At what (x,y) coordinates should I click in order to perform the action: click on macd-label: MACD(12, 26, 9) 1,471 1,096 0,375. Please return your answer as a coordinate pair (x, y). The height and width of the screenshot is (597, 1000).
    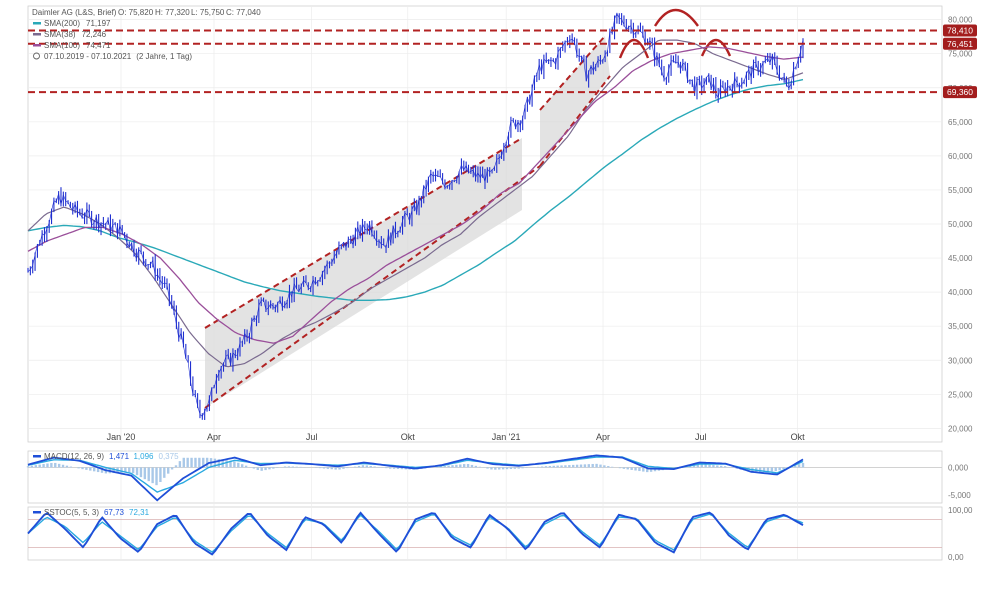
    Looking at the image, I should click on (111, 456).